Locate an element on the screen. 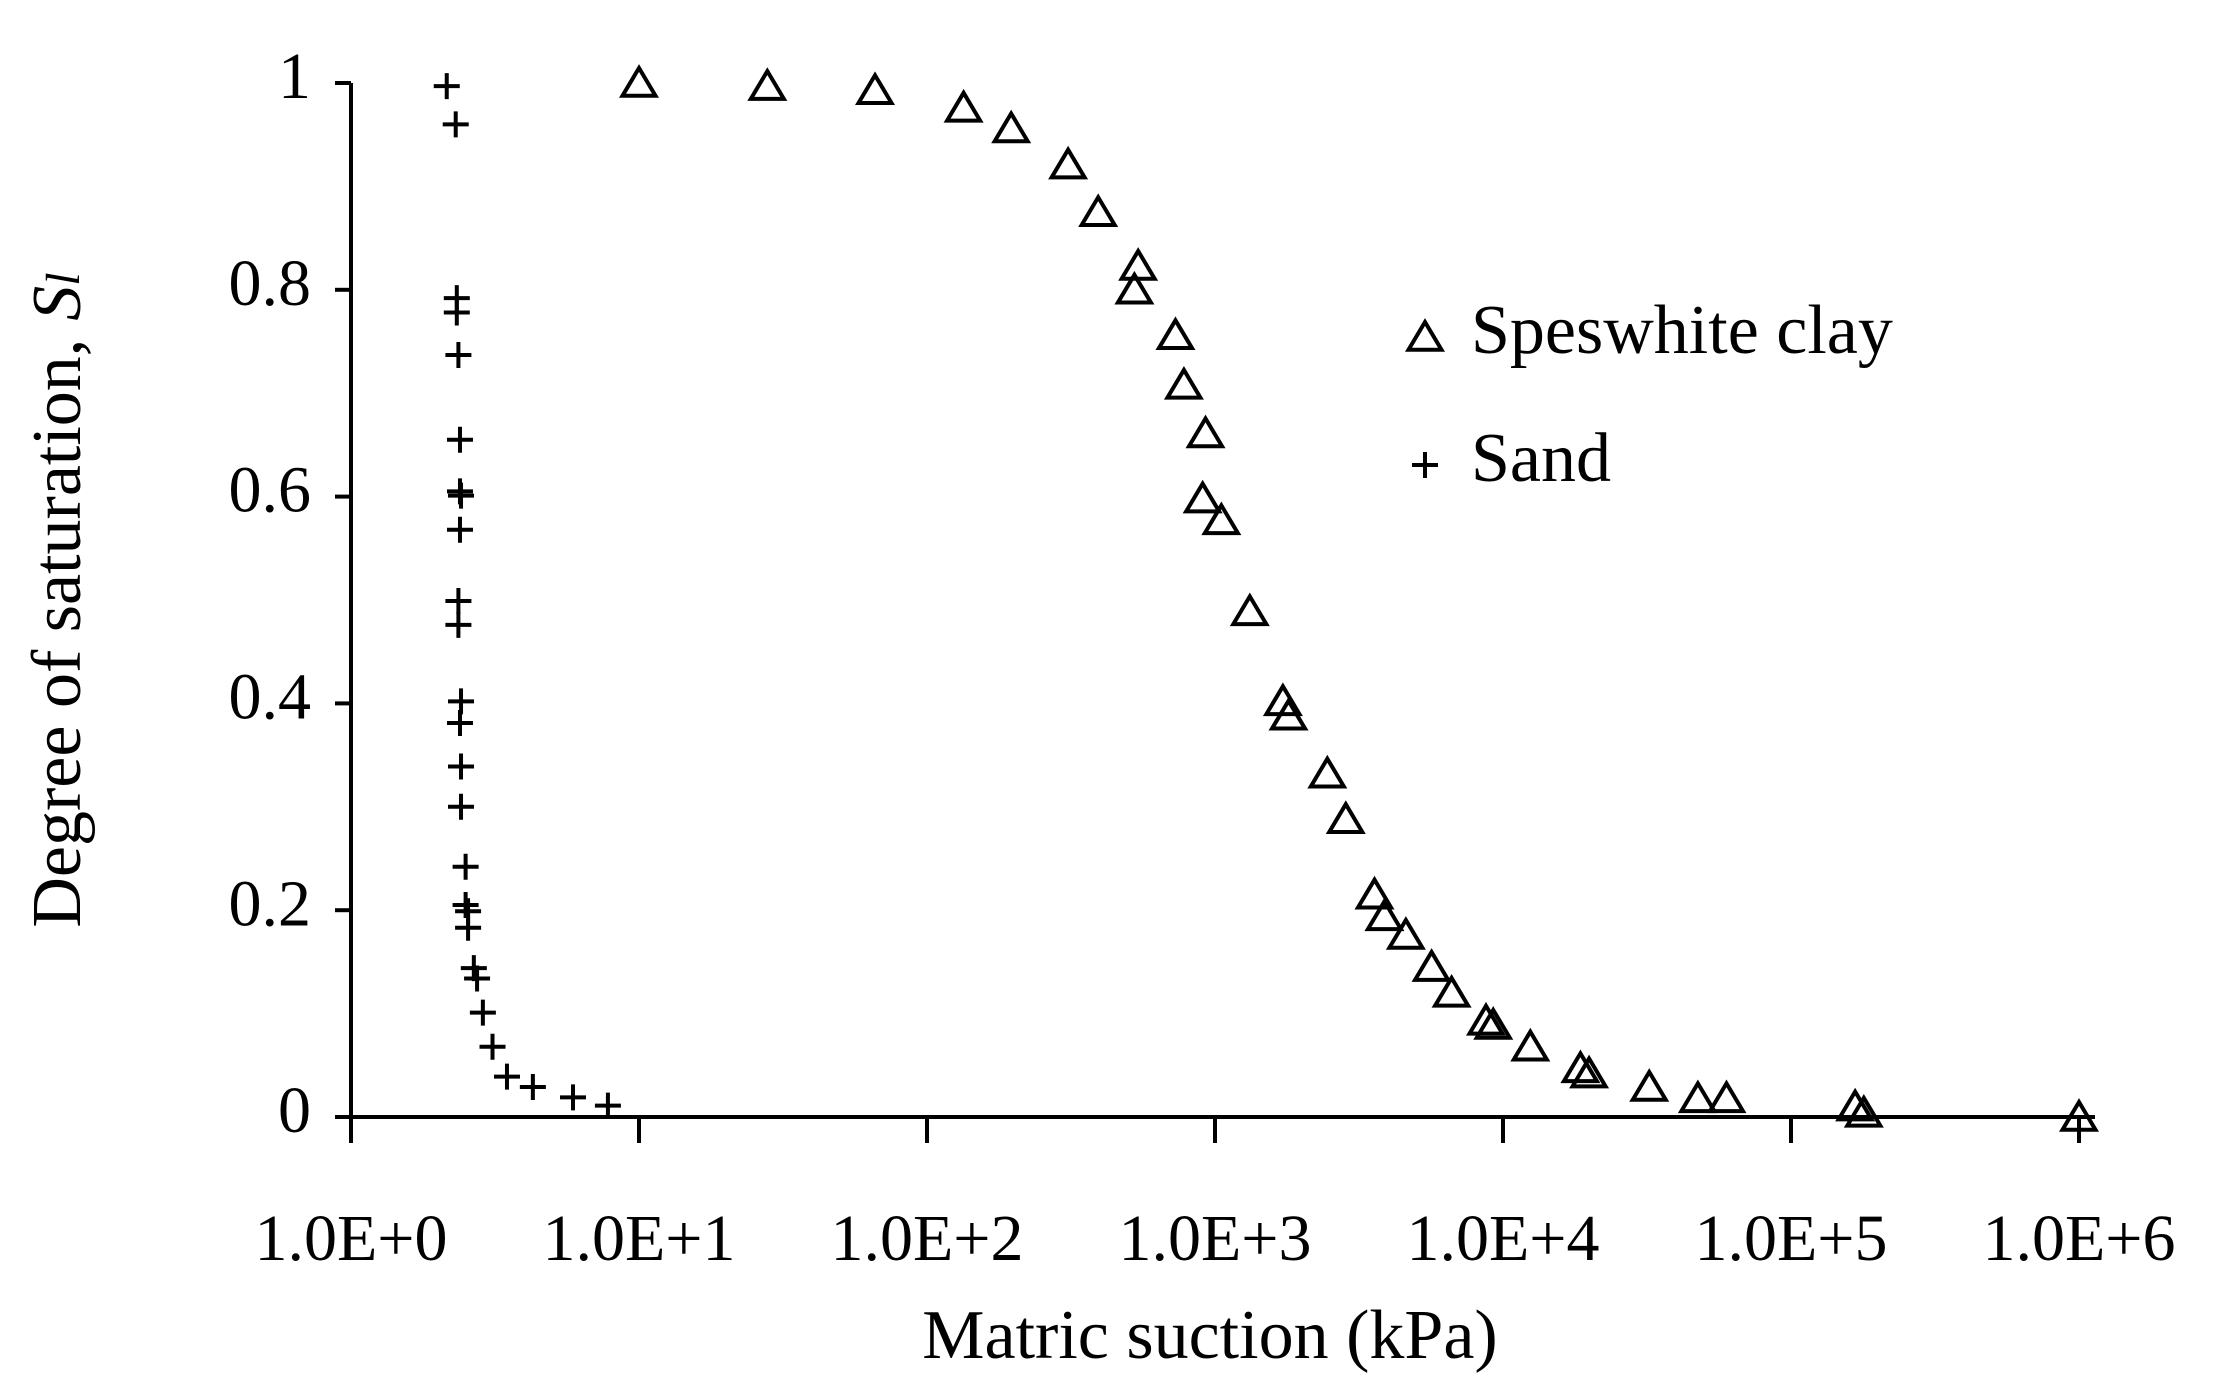 The image size is (2219, 1393). x-axis-title: Matric suction (kPa) is located at coordinates (1209, 1335).